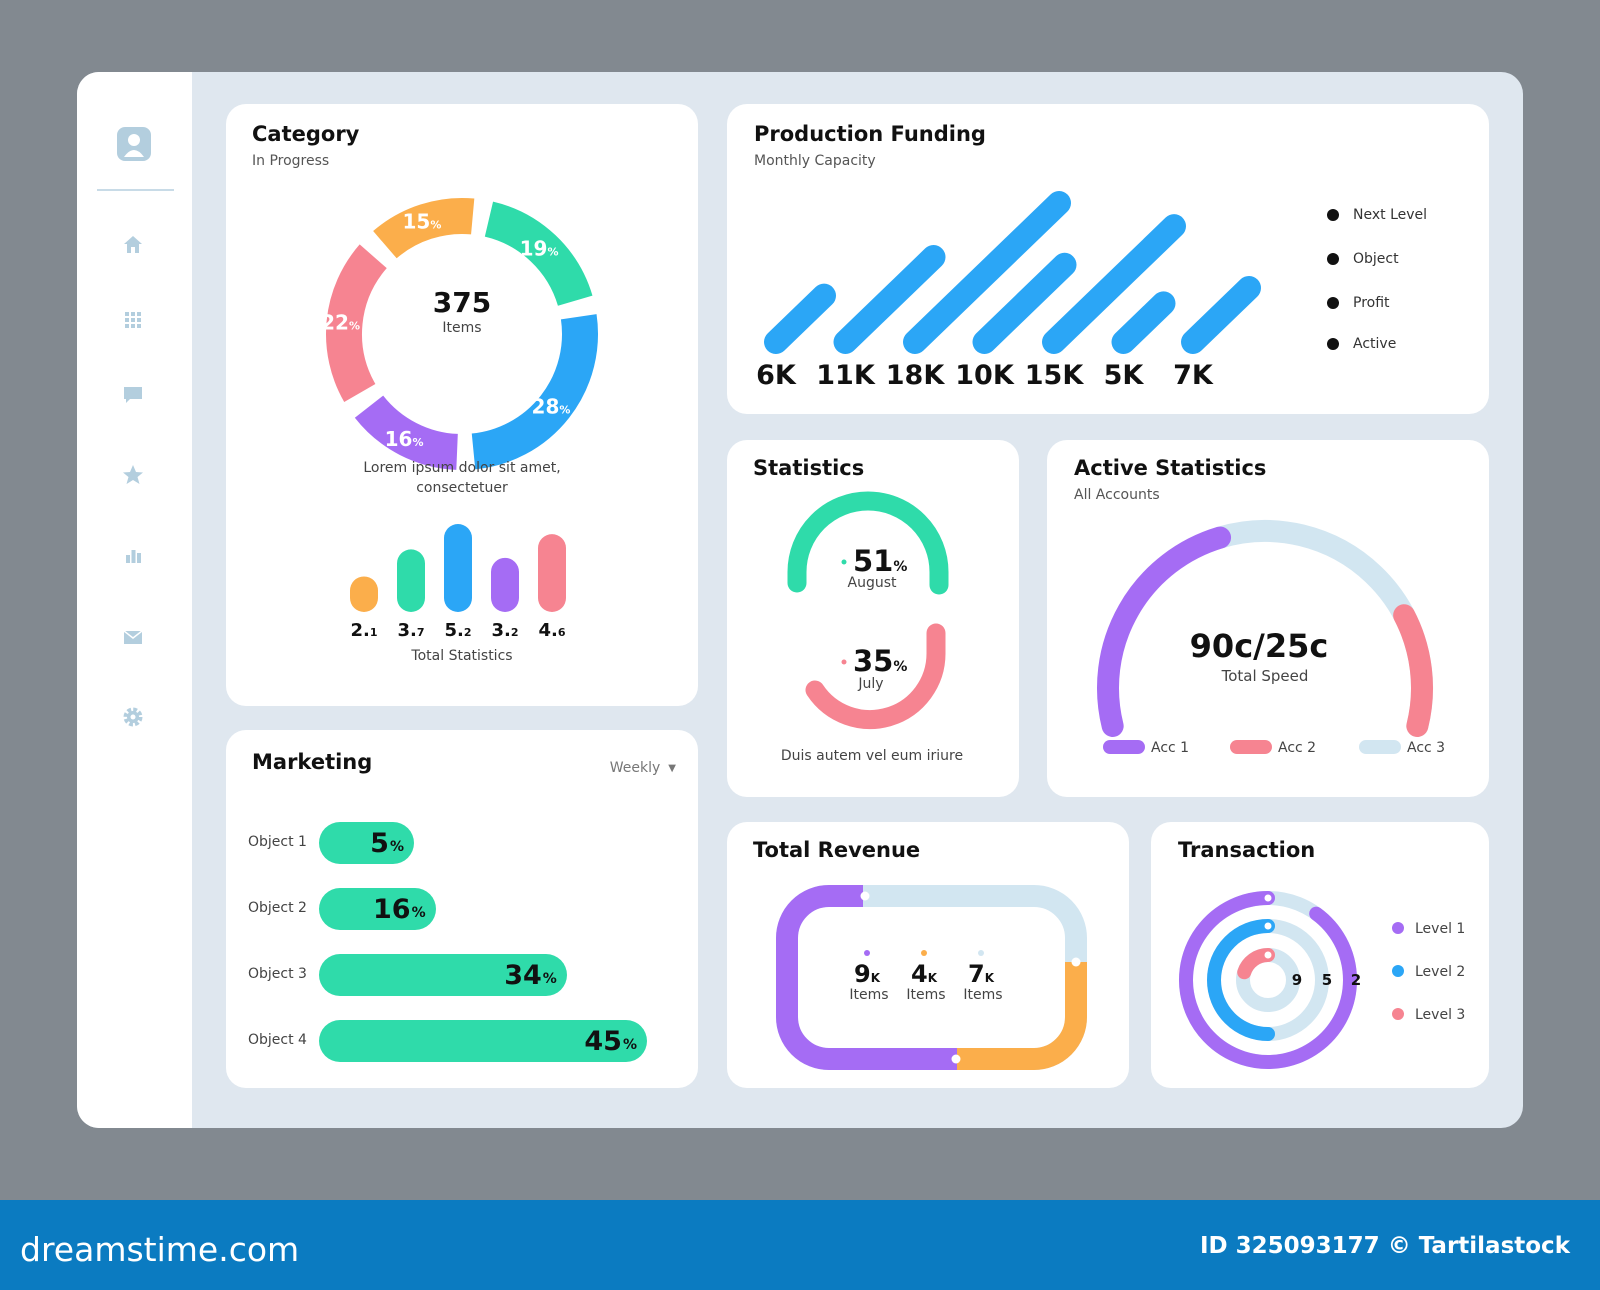 The image size is (1600, 1290). Describe the element at coordinates (277, 908) in the screenshot. I see `marketing-row-label: Object 2` at that location.